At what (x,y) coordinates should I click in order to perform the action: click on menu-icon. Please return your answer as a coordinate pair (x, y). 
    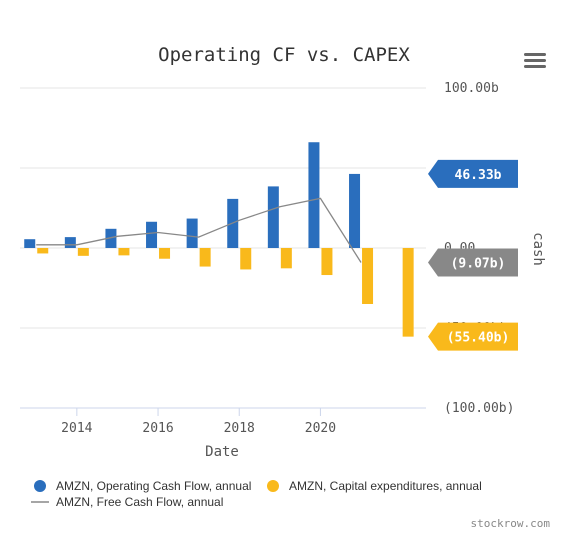
    Looking at the image, I should click on (535, 60).